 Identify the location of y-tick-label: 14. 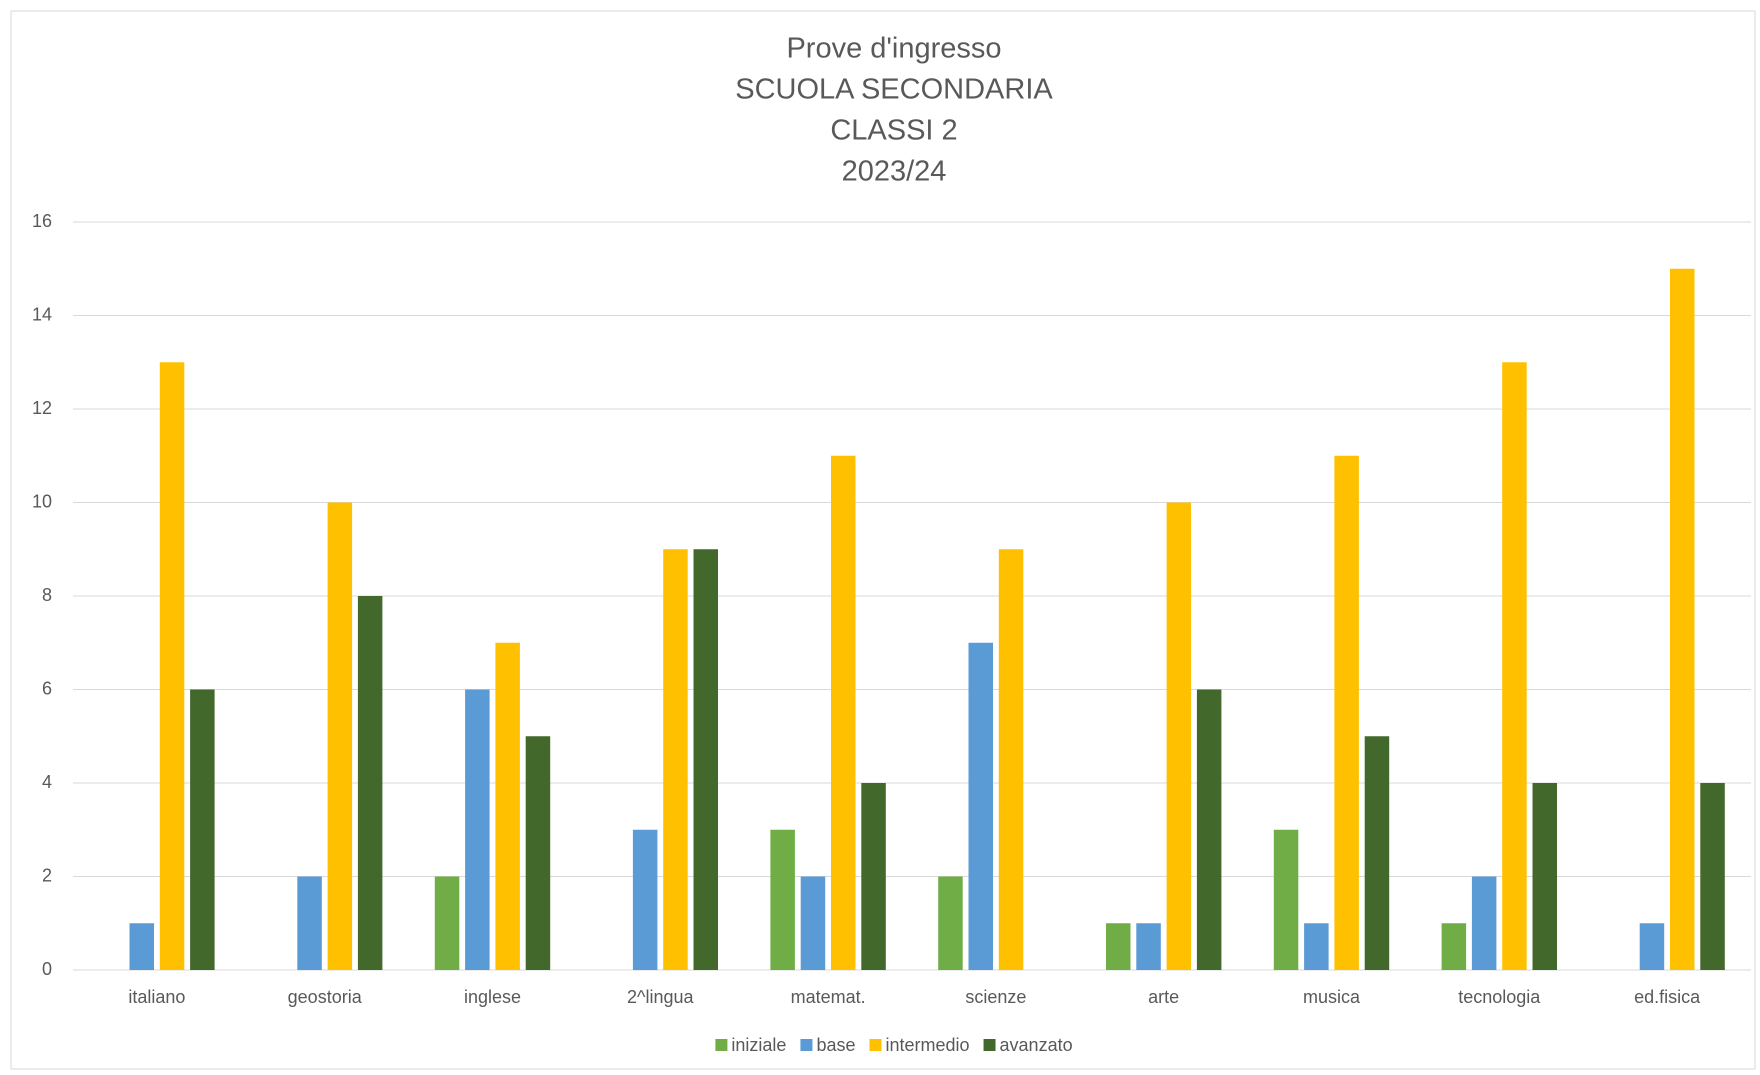
(42, 314).